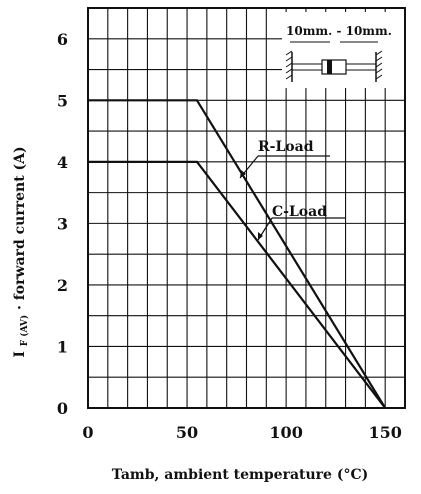 Image resolution: width=421 pixels, height=494 pixels. What do you see at coordinates (62, 346) in the screenshot?
I see `y-tick-label: 1` at bounding box center [62, 346].